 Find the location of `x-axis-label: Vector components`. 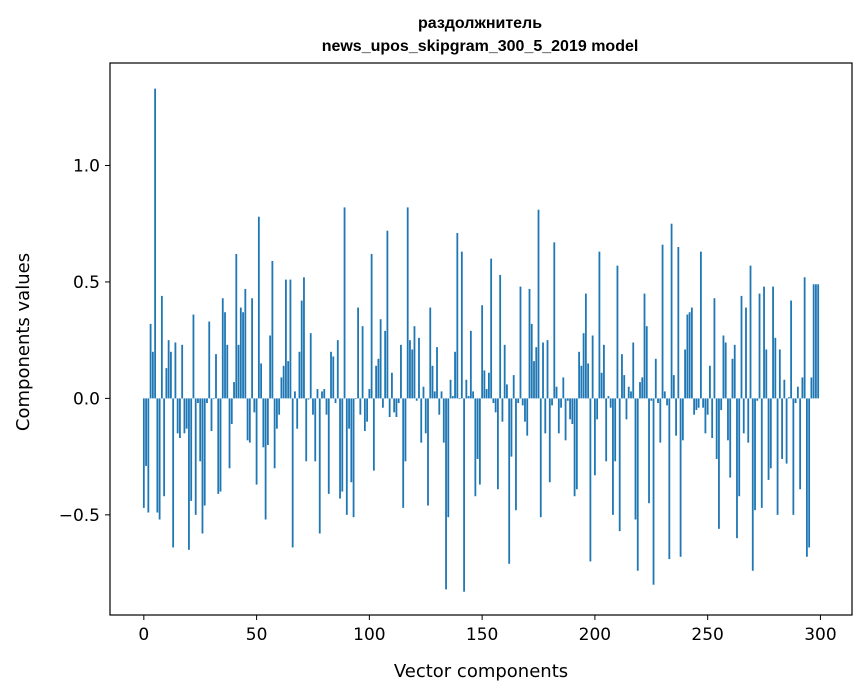

x-axis-label: Vector components is located at coordinates (481, 671).